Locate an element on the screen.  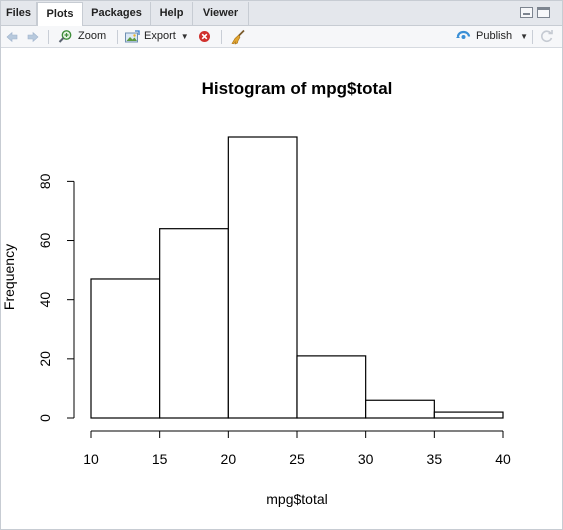
pane-tab-bar: Files Plots Packages Help Viewer is located at coordinates (281, 13).